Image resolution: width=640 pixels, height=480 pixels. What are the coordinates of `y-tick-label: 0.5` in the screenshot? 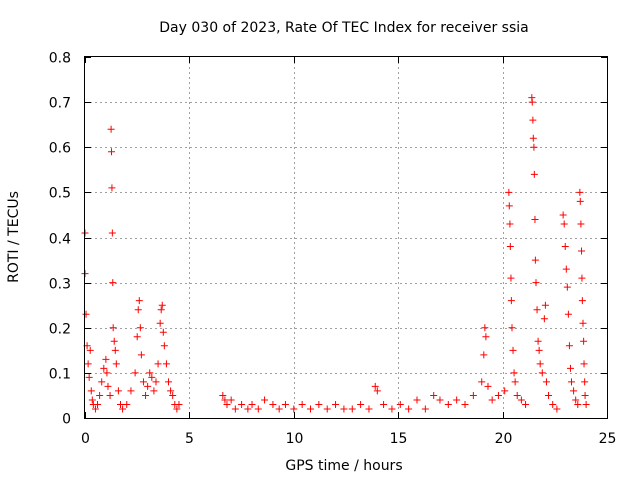 It's located at (60, 194).